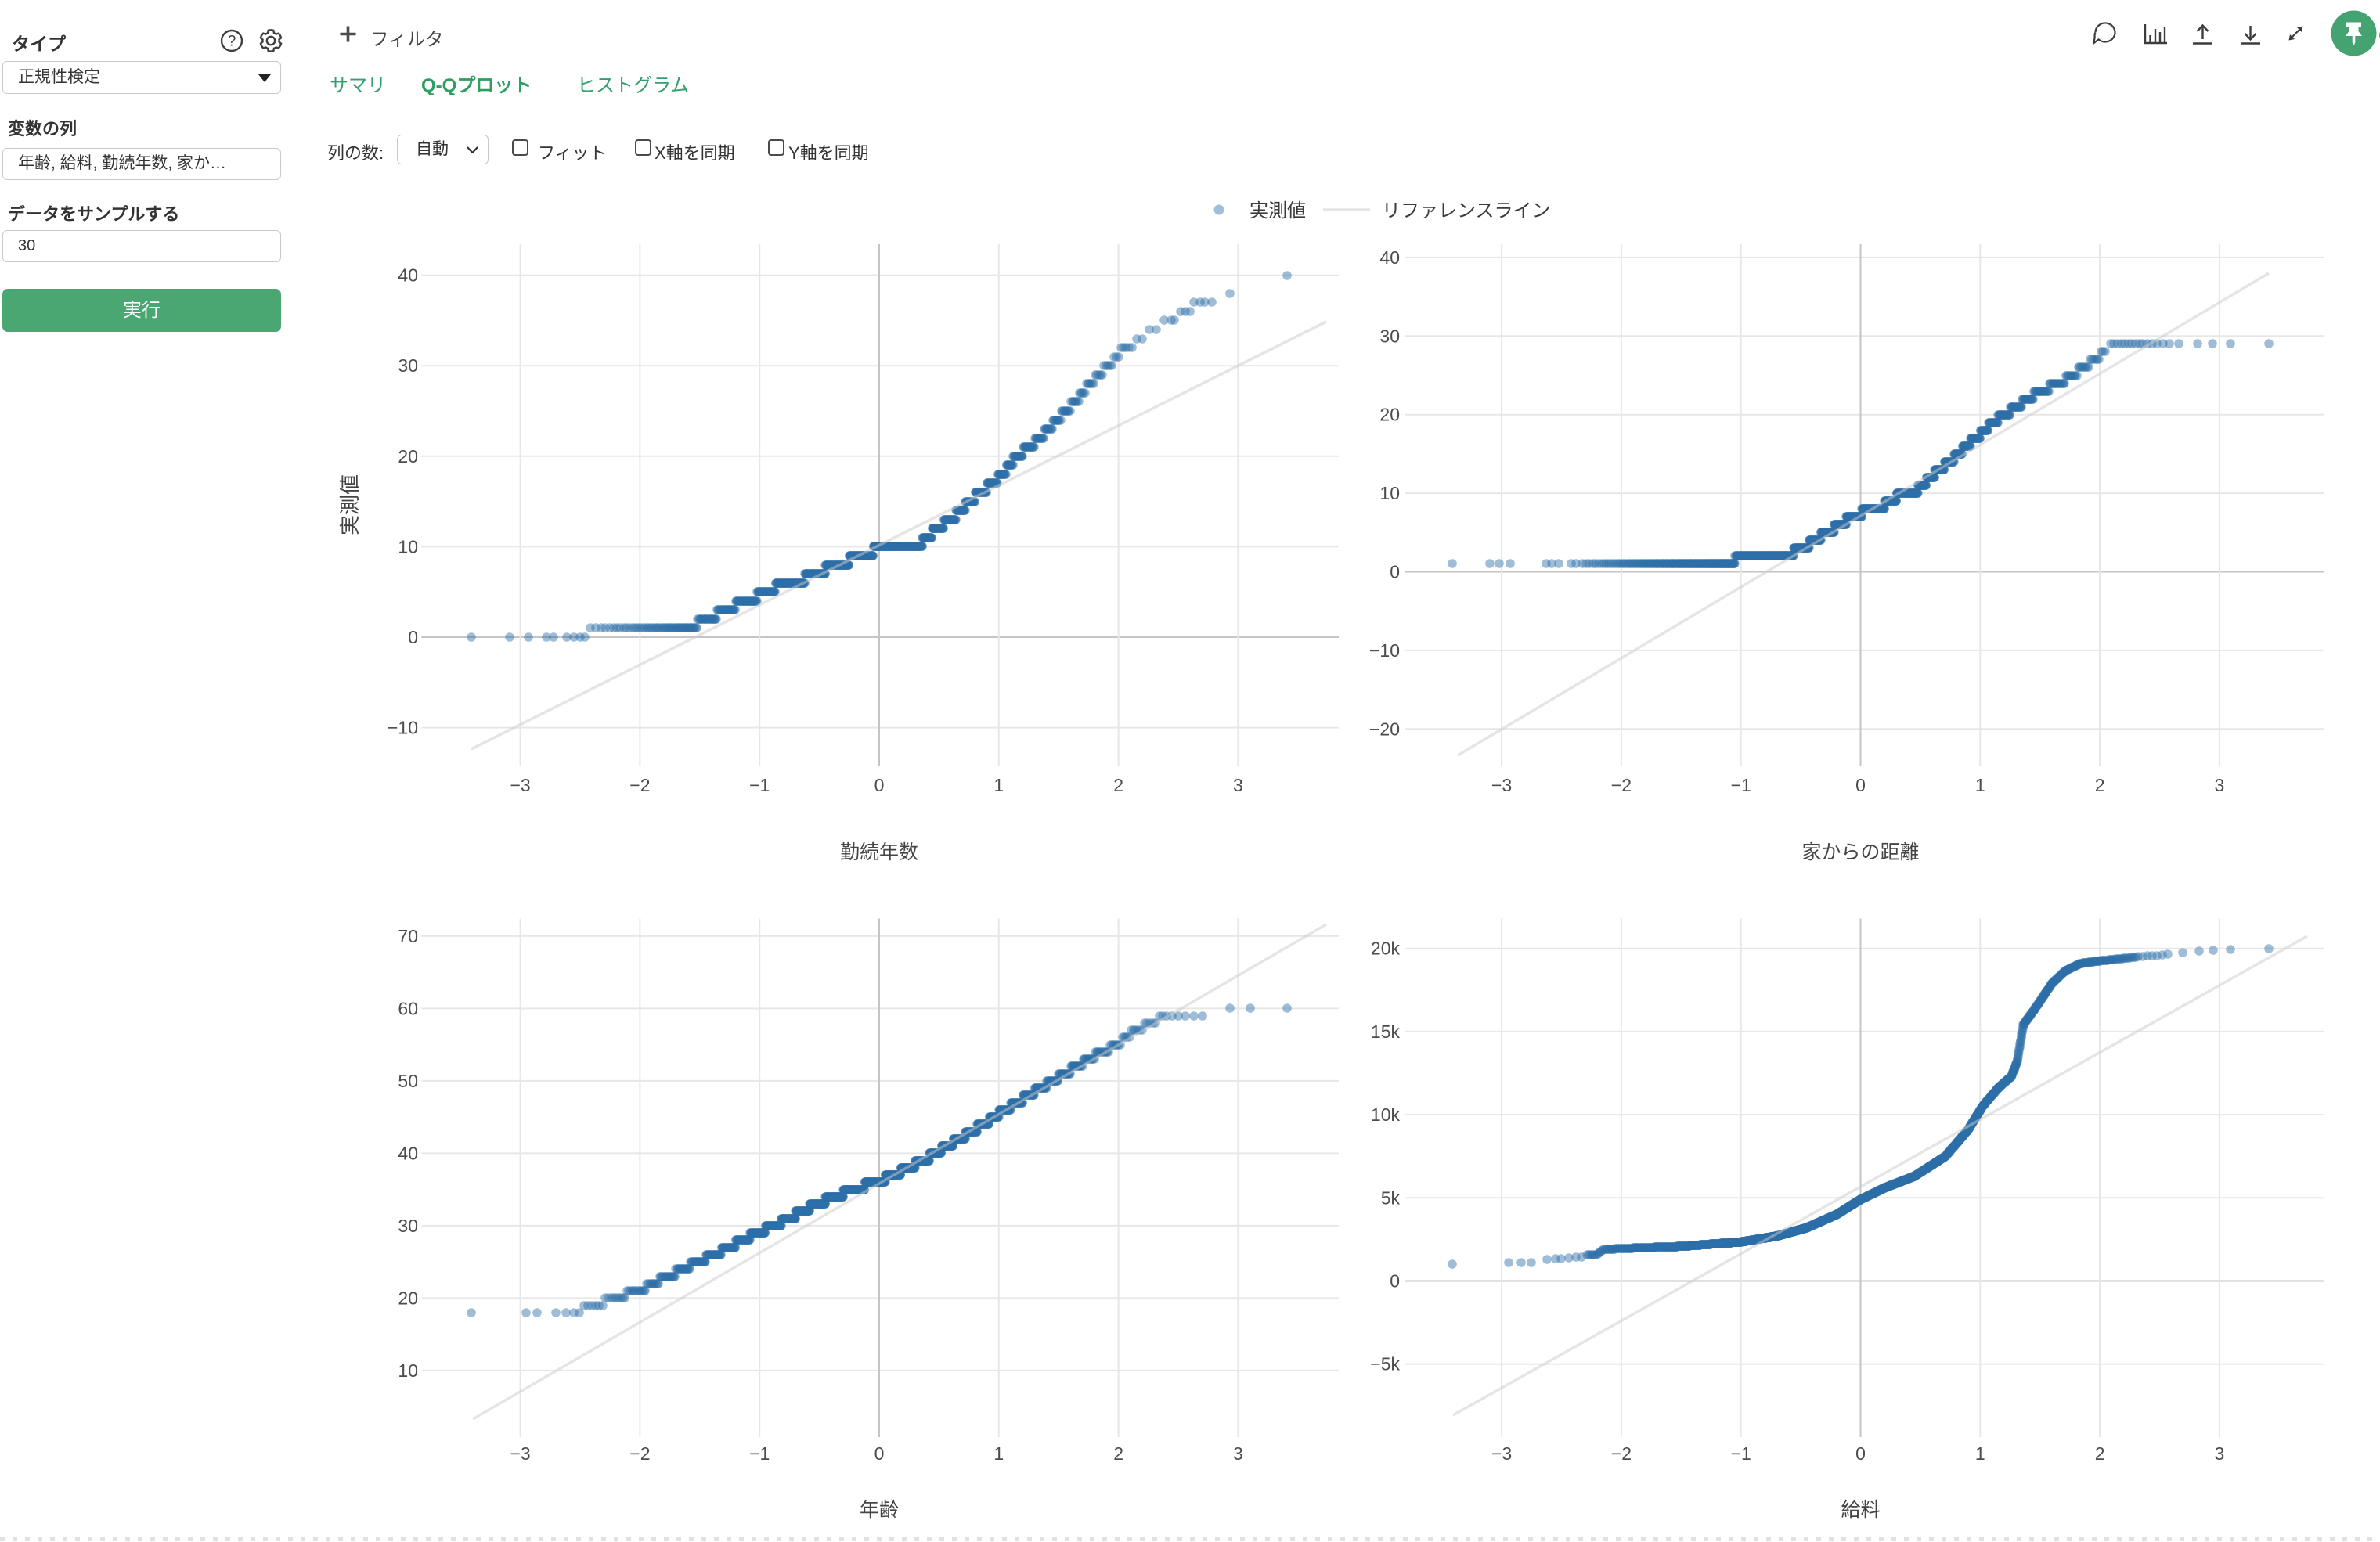 The image size is (2380, 1542). Describe the element at coordinates (408, 1081) in the screenshot. I see `svg-text: 50` at that location.